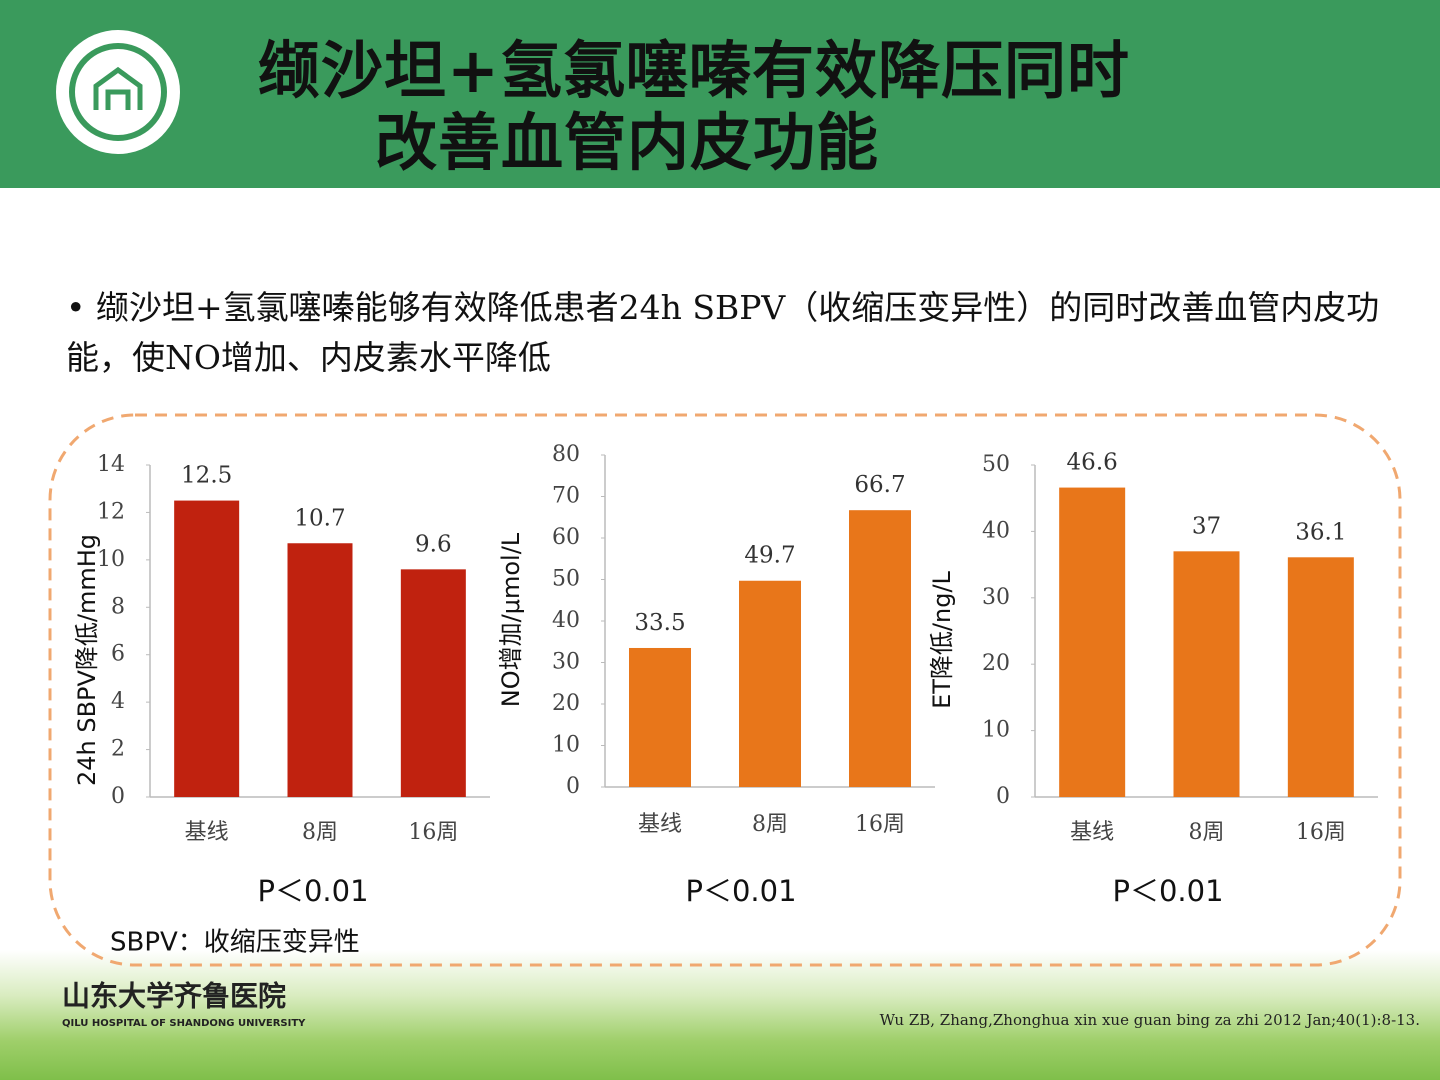  I want to click on title-line: 改善血管内皮功能, so click(627, 142).